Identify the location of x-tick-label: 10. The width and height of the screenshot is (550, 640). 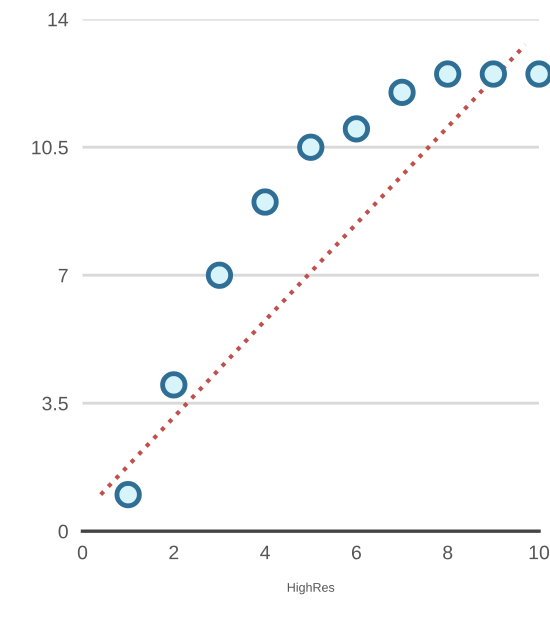
(540, 553).